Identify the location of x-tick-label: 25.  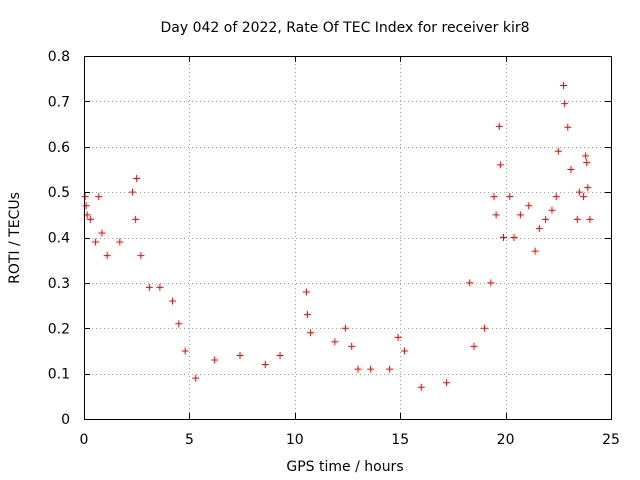
(611, 440).